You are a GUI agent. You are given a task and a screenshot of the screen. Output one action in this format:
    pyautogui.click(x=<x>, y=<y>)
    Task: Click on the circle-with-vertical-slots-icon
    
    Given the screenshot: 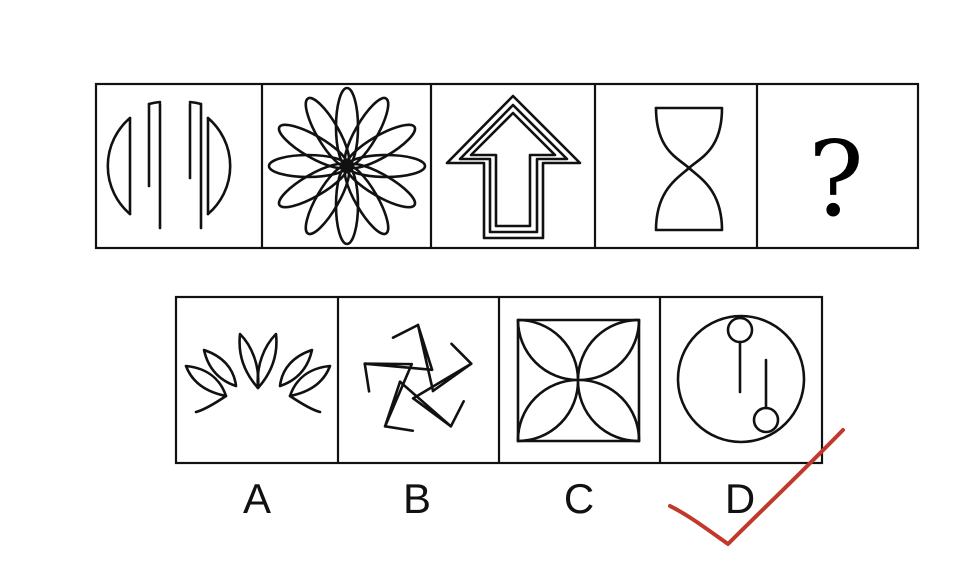 What is the action you would take?
    pyautogui.click(x=169, y=165)
    